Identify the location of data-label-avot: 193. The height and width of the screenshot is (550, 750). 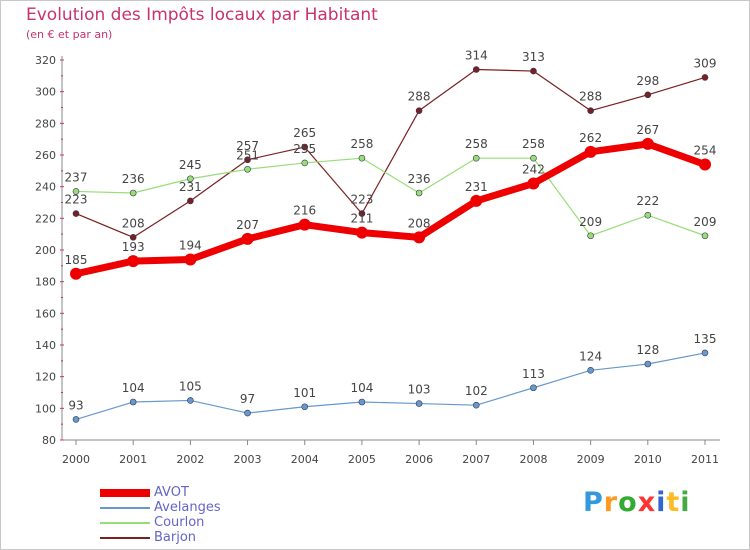
(133, 247).